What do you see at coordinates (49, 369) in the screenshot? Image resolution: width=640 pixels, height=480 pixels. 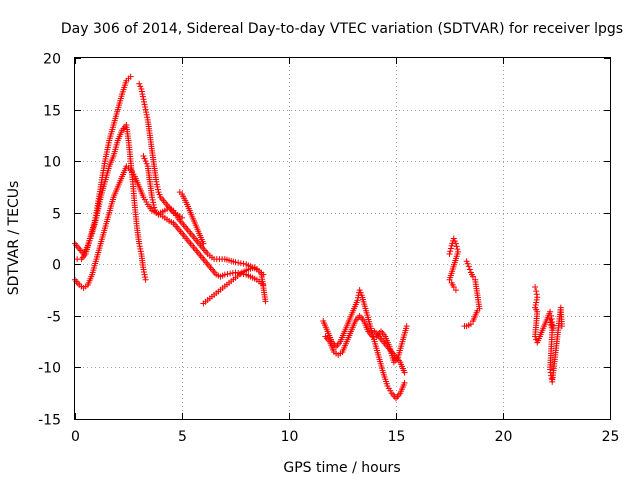 I see `y-tick-label: -10` at bounding box center [49, 369].